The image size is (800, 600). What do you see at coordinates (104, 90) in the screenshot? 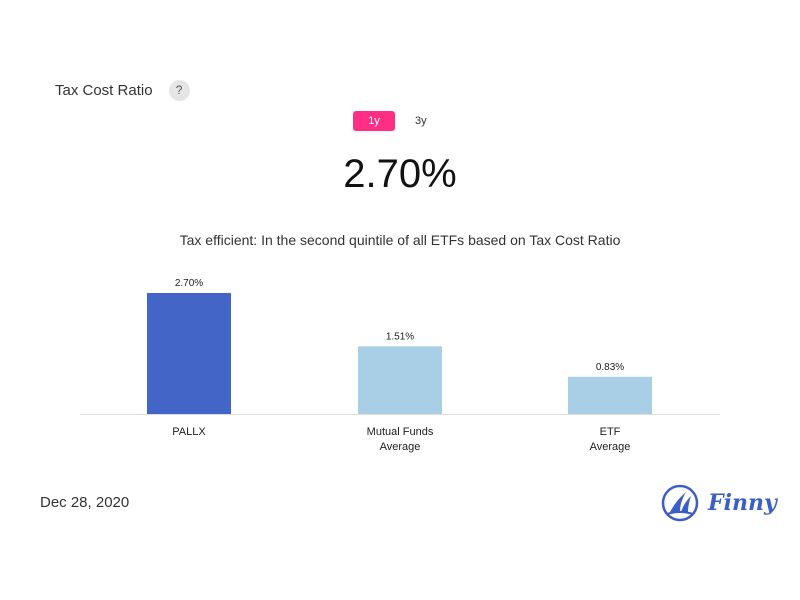
I see `metric-title: Tax Cost Ratio` at bounding box center [104, 90].